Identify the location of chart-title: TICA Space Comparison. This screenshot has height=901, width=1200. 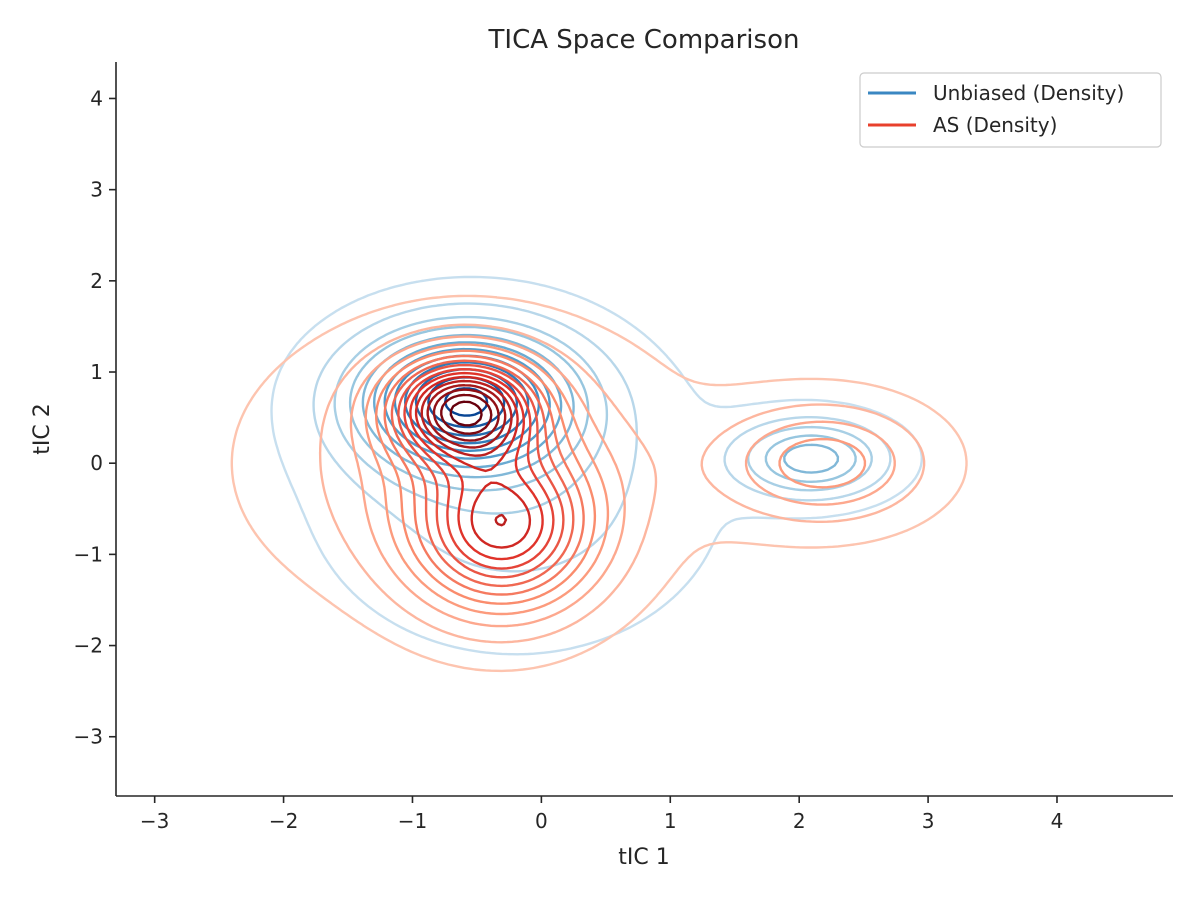
(644, 40).